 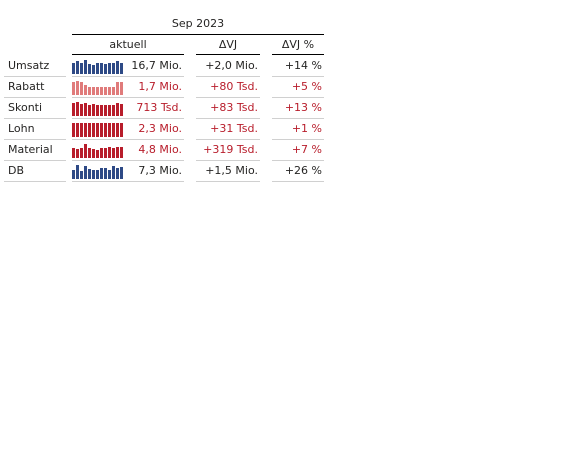 What do you see at coordinates (156, 65) in the screenshot?
I see `current-value: 16,7 Mio.` at bounding box center [156, 65].